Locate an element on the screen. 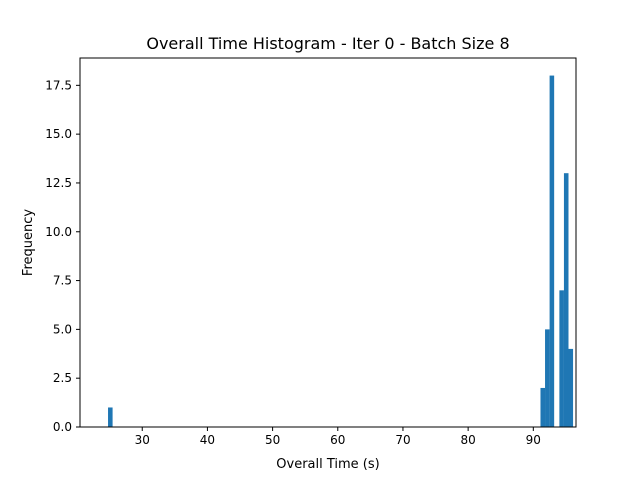 The width and height of the screenshot is (640, 484). y-axis-ticks: 0.0 2.5 5.0 7.5 10.0 12.5 15.0 17.5 is located at coordinates (62, 256).